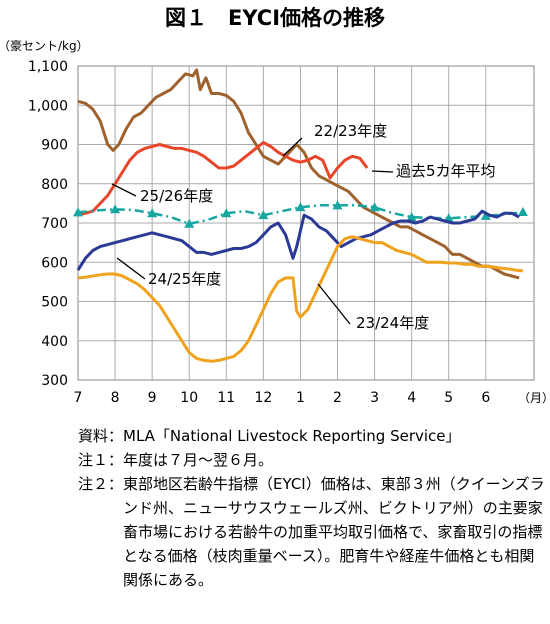 The width and height of the screenshot is (550, 624). I want to click on y-tick-label: 300, so click(54, 381).